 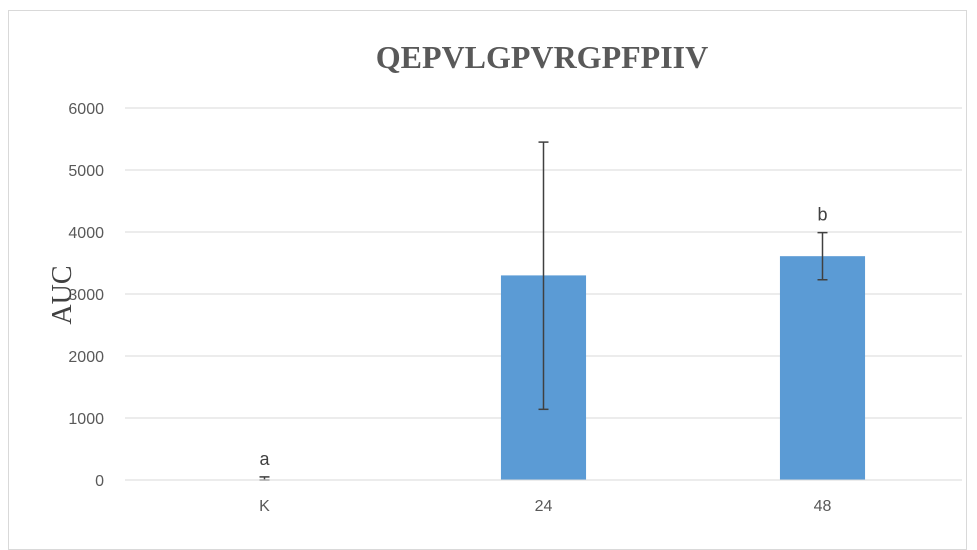 What do you see at coordinates (822, 368) in the screenshot?
I see `bar` at bounding box center [822, 368].